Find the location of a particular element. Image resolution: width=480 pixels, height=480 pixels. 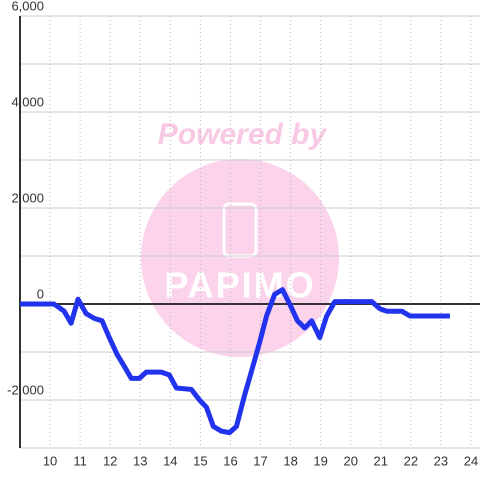

y-tick-label: 0 is located at coordinates (40, 293).